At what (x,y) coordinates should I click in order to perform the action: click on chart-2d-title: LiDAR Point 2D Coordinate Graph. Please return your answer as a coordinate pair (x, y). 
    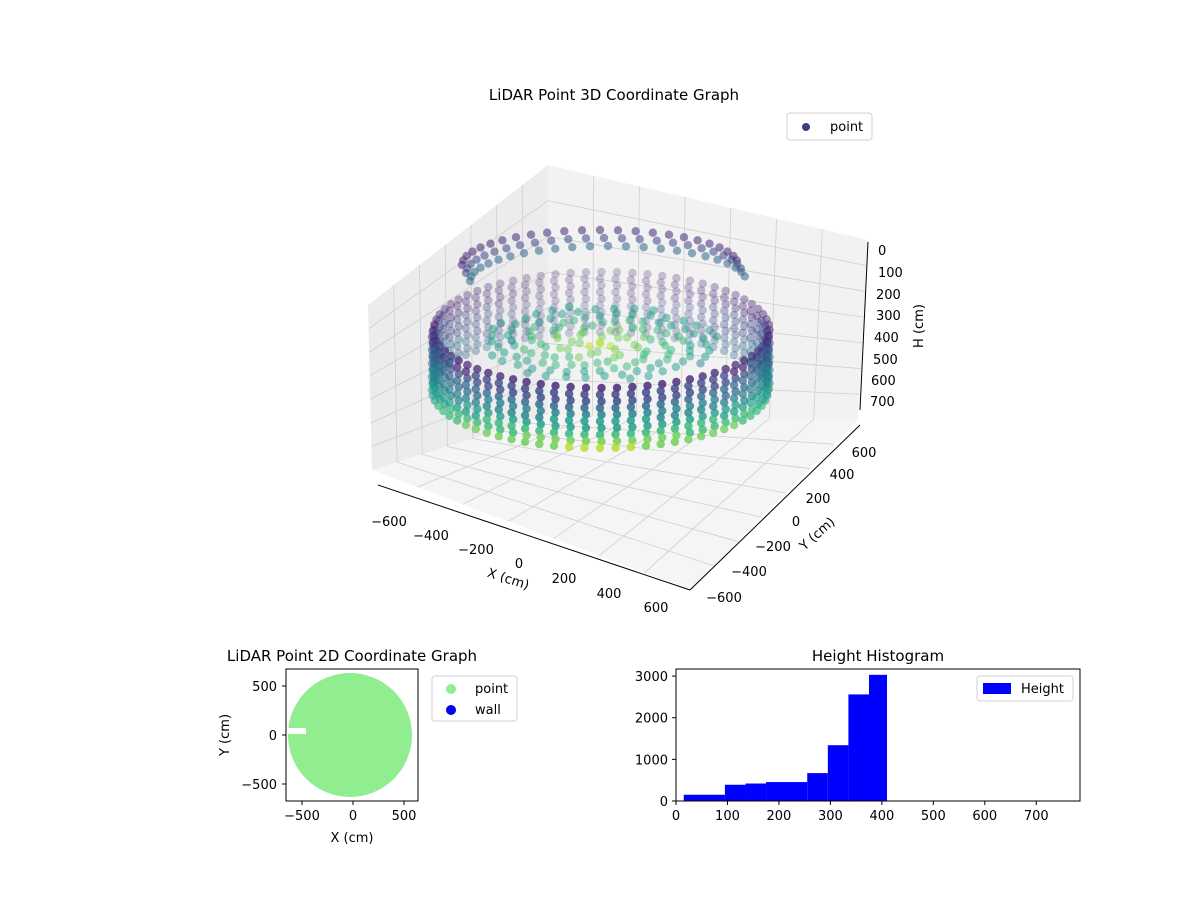
    Looking at the image, I should click on (352, 656).